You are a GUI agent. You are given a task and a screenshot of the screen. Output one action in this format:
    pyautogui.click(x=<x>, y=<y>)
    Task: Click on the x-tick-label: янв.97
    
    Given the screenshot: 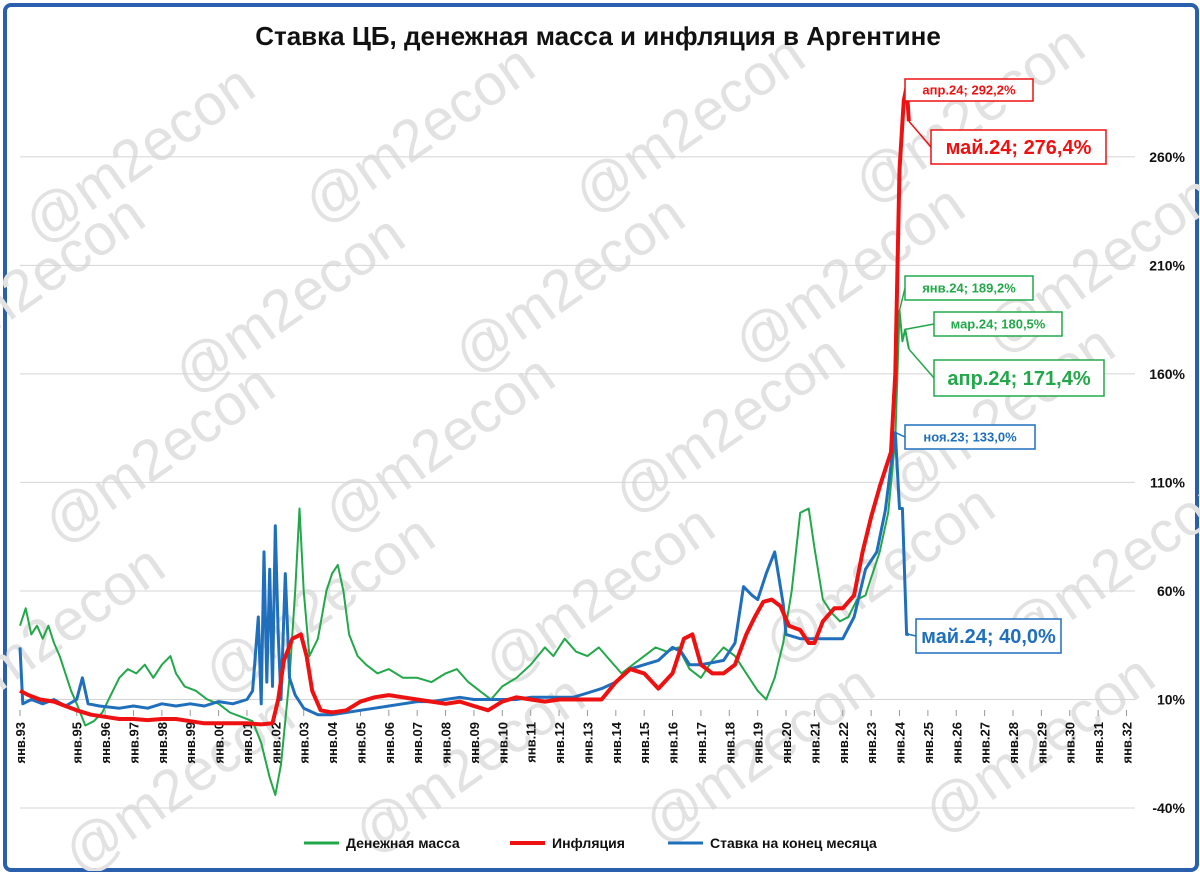 What is the action you would take?
    pyautogui.click(x=133, y=743)
    